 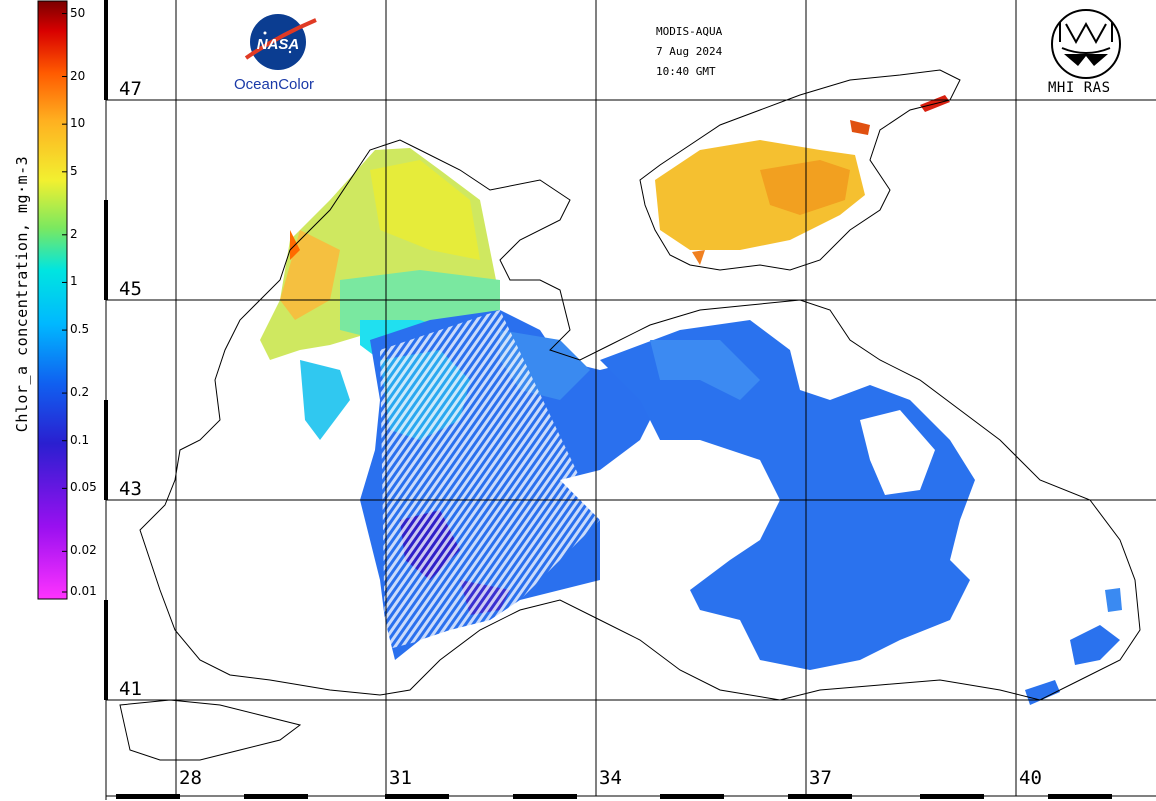 I want to click on colorbar-tick-label: 5, so click(x=74, y=170).